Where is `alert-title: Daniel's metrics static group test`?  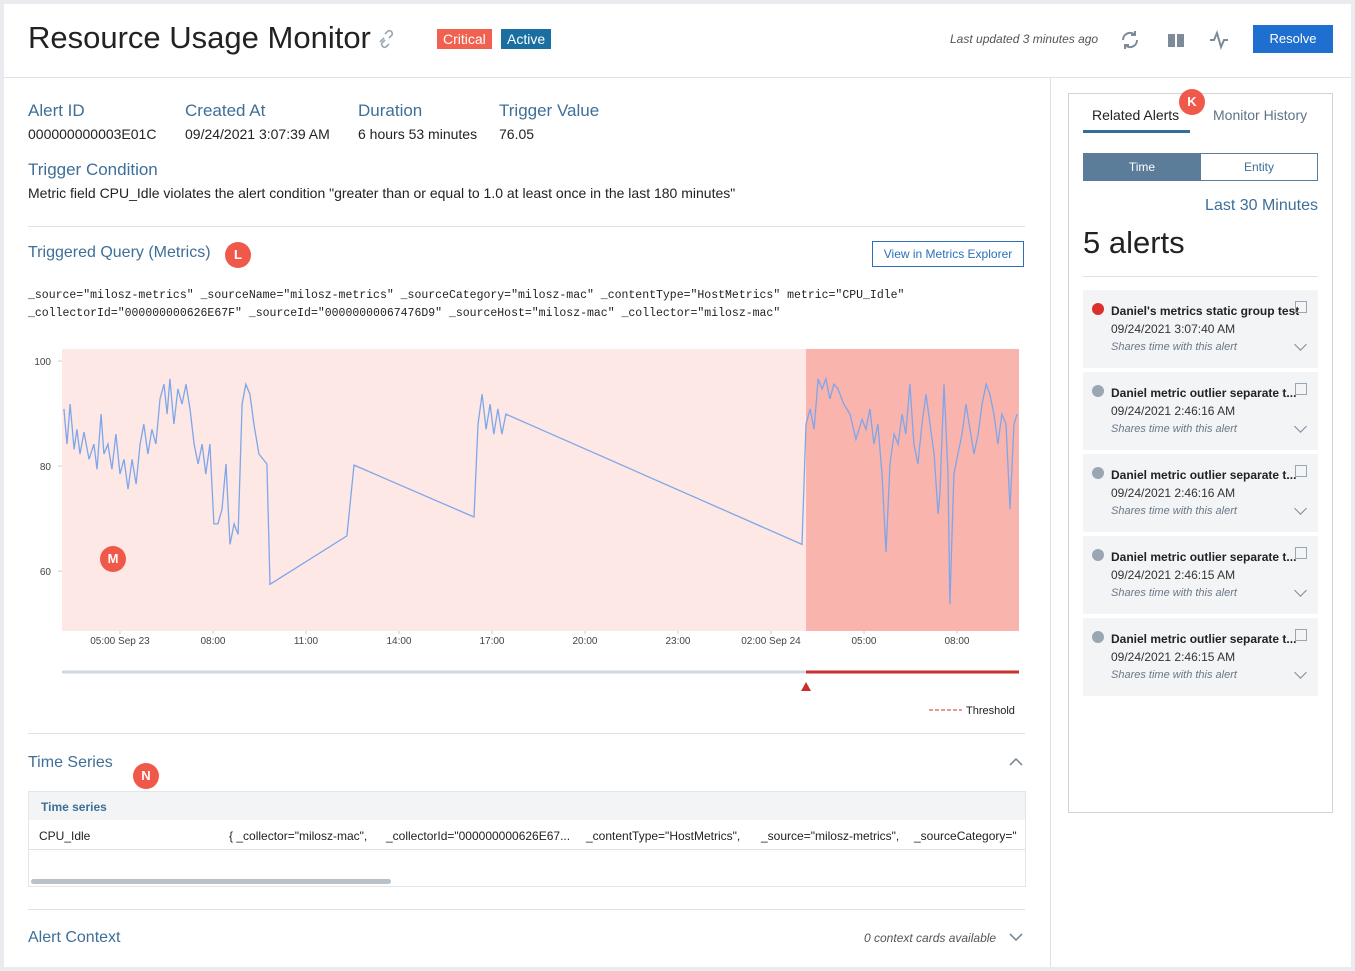
alert-title: Daniel's metrics static group test is located at coordinates (1205, 311).